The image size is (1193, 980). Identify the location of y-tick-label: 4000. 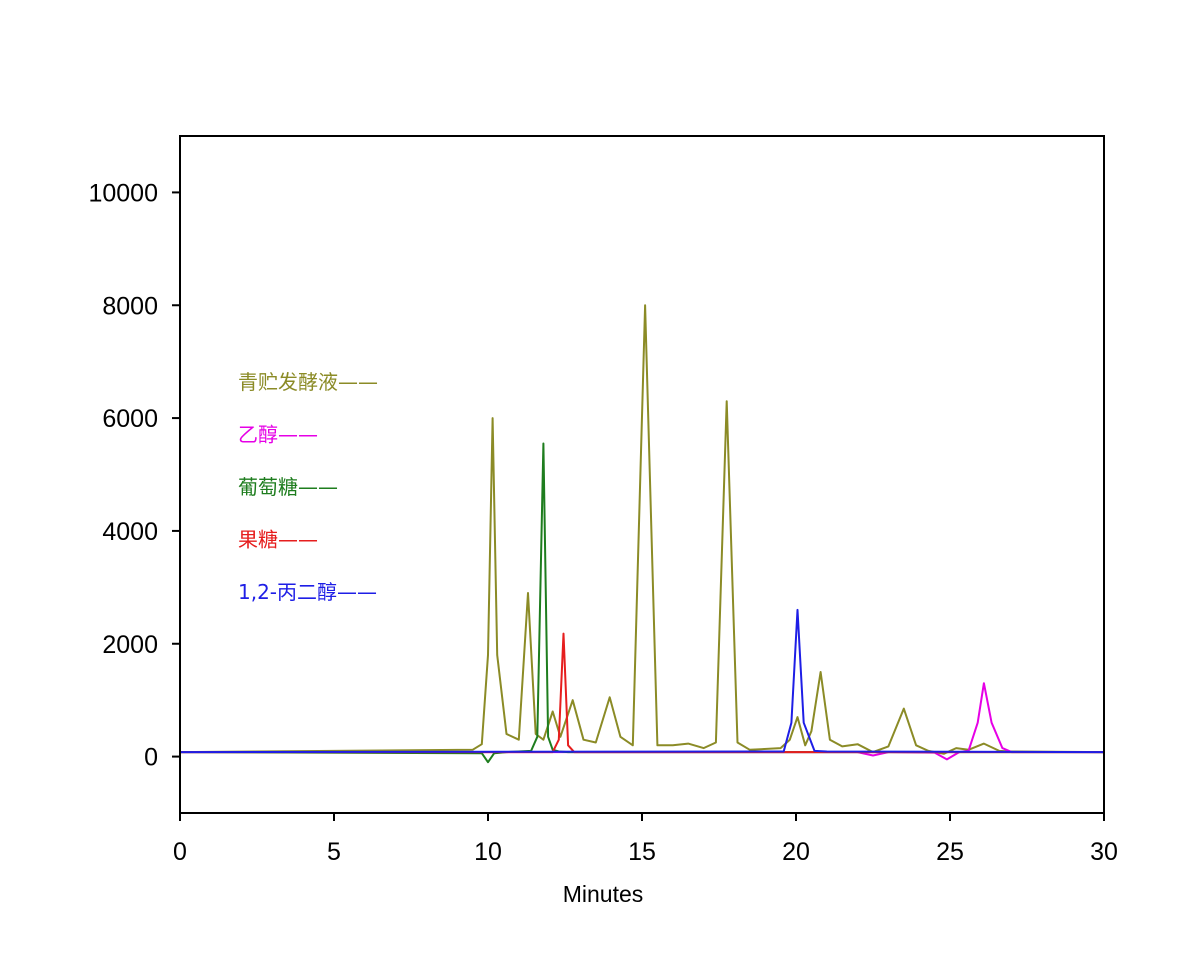
(130, 532).